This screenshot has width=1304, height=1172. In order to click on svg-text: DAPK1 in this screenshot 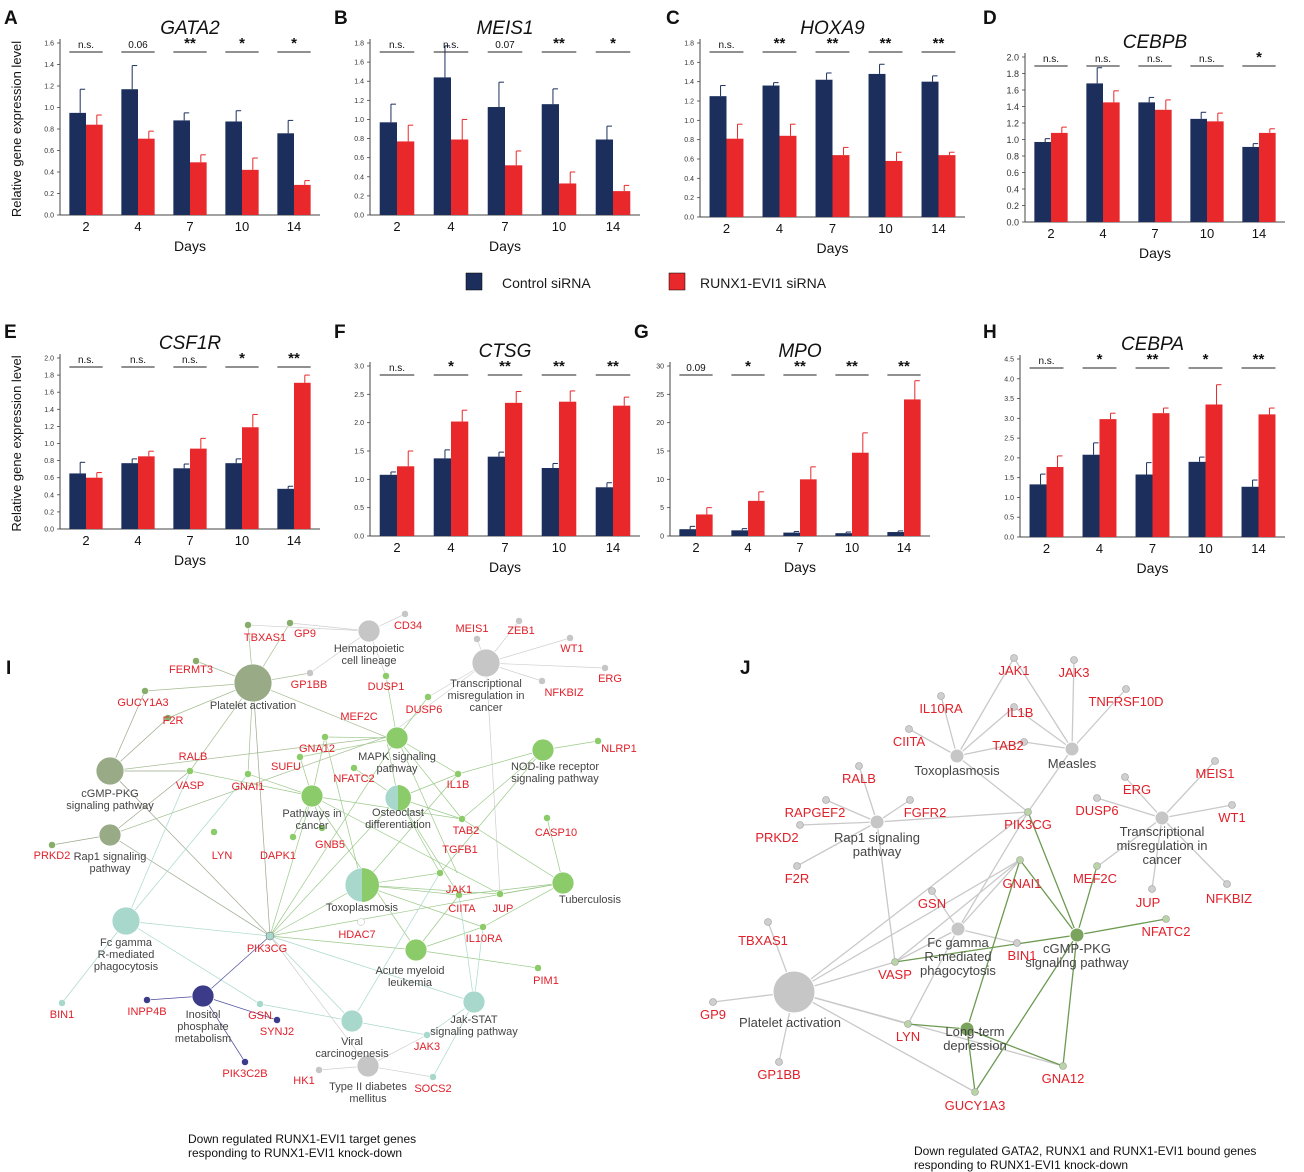, I will do `click(278, 856)`.